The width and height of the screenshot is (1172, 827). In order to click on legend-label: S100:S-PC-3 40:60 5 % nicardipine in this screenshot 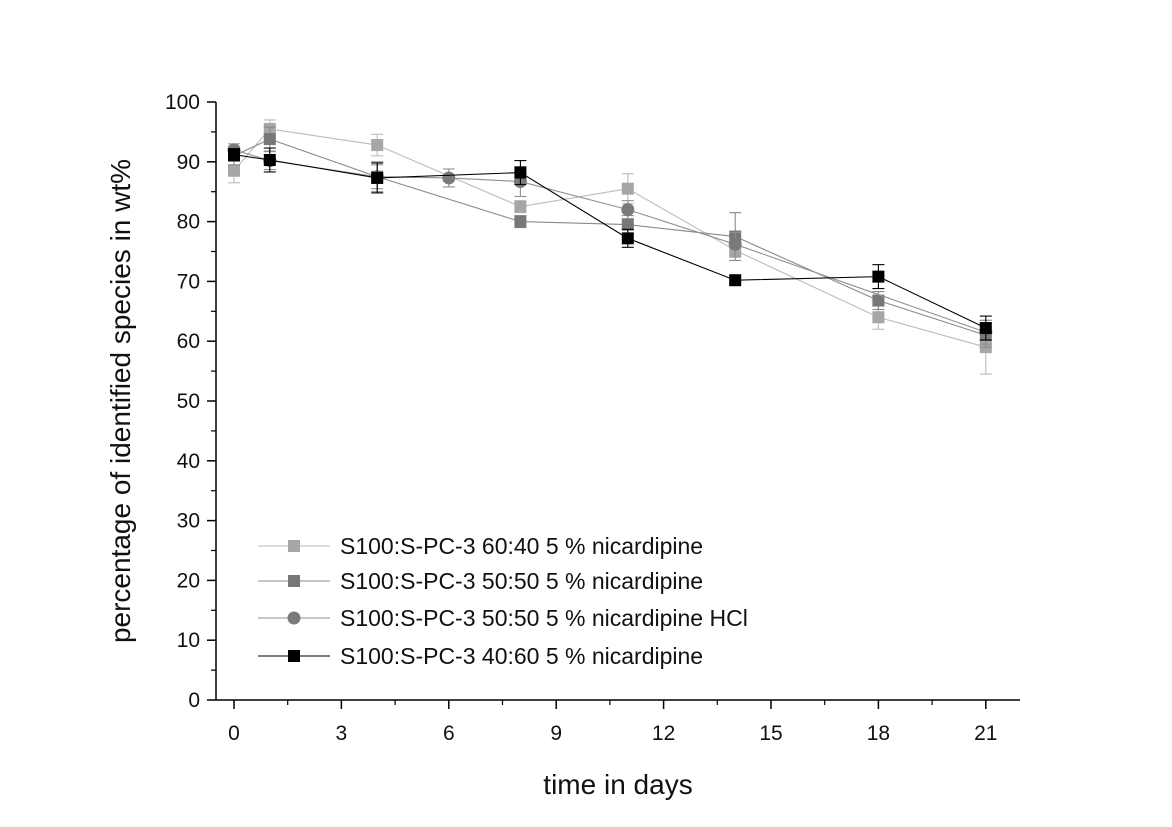, I will do `click(521, 656)`.